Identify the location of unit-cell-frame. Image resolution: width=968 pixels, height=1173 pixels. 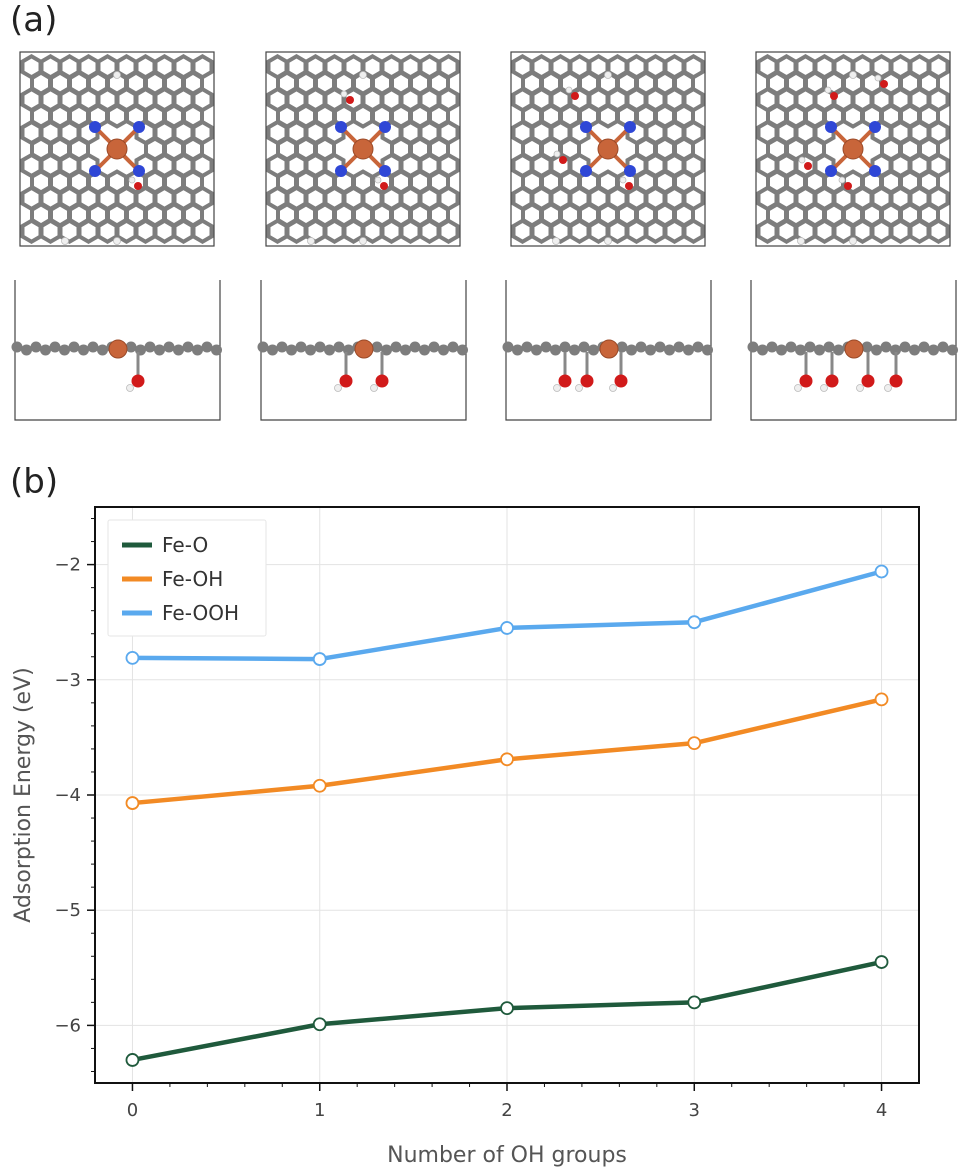
(363, 149).